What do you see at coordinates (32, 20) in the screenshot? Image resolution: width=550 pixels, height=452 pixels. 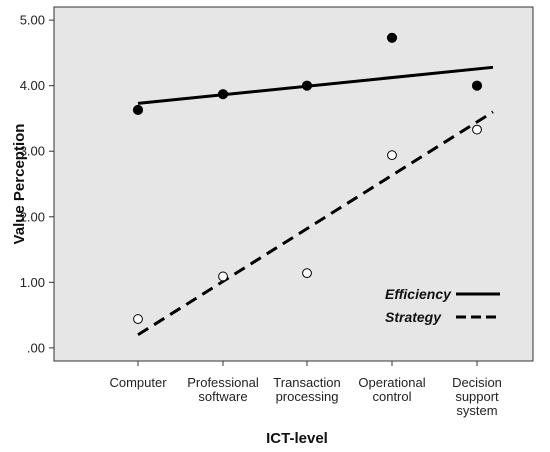 I see `y-tick-label: 5.00` at bounding box center [32, 20].